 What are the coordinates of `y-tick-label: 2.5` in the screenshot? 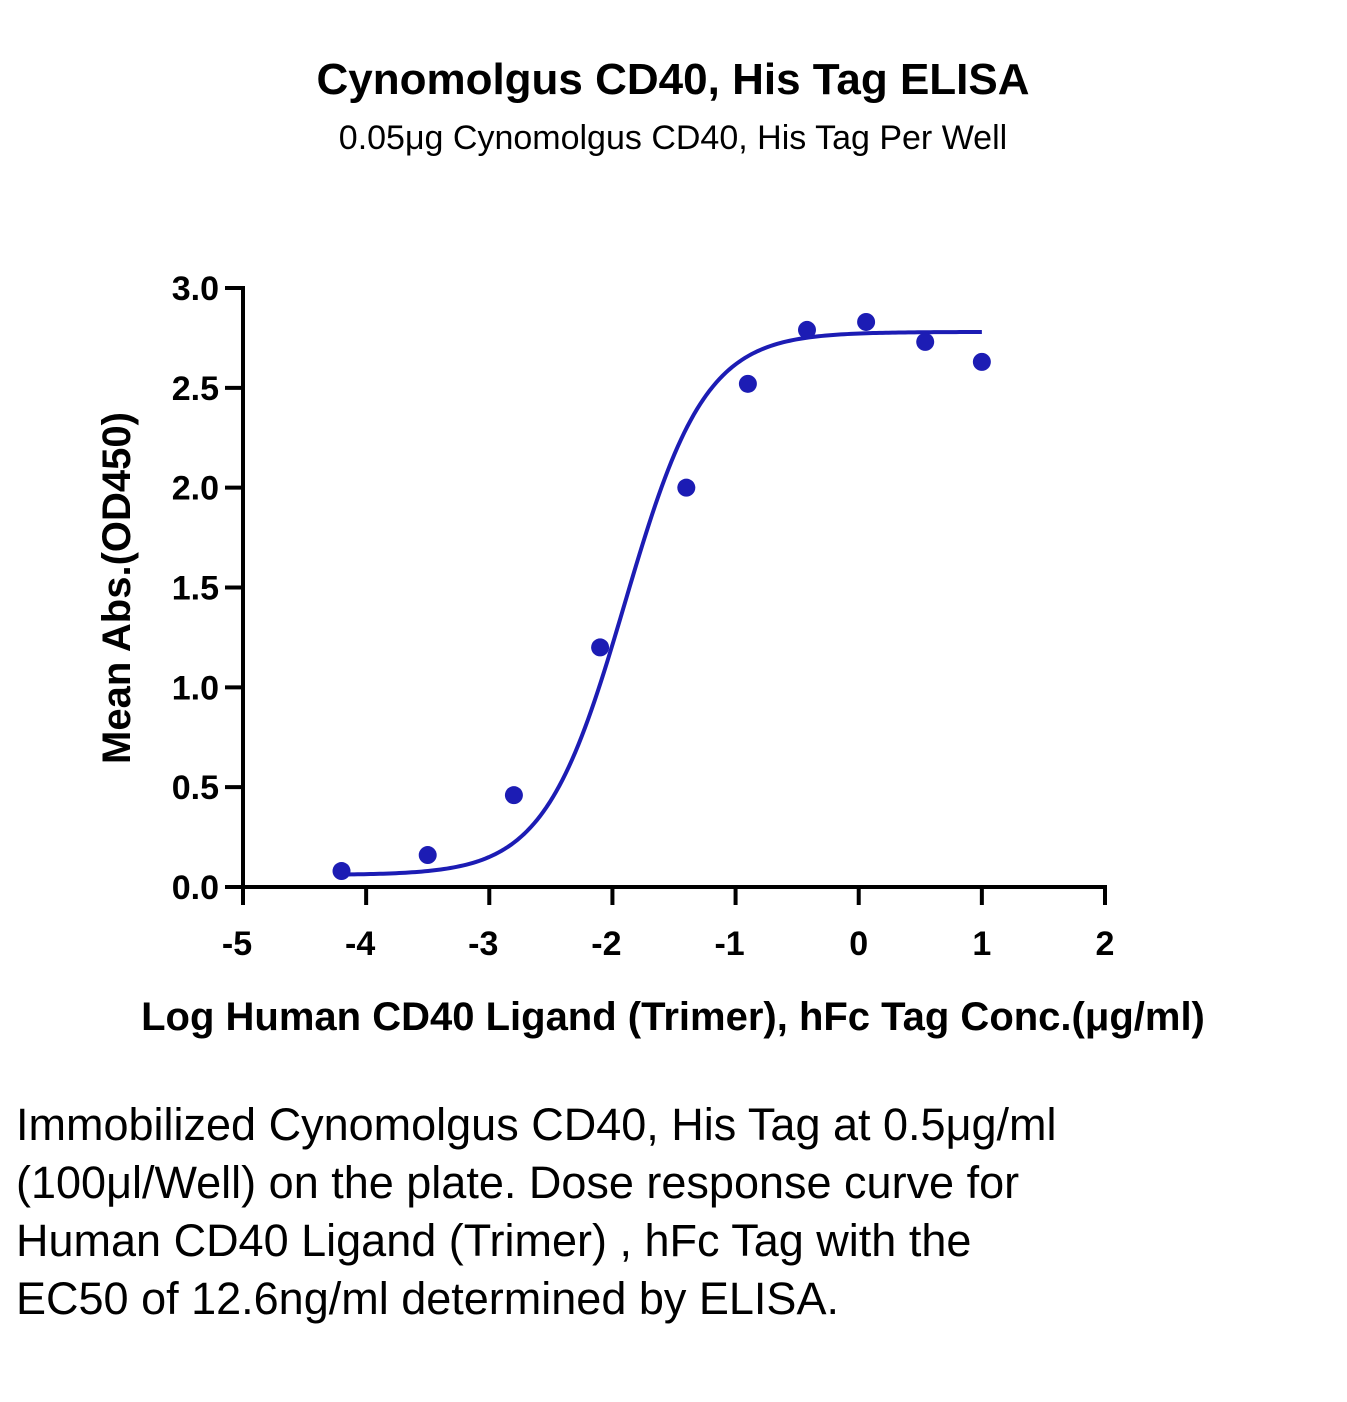 It's located at (195, 389).